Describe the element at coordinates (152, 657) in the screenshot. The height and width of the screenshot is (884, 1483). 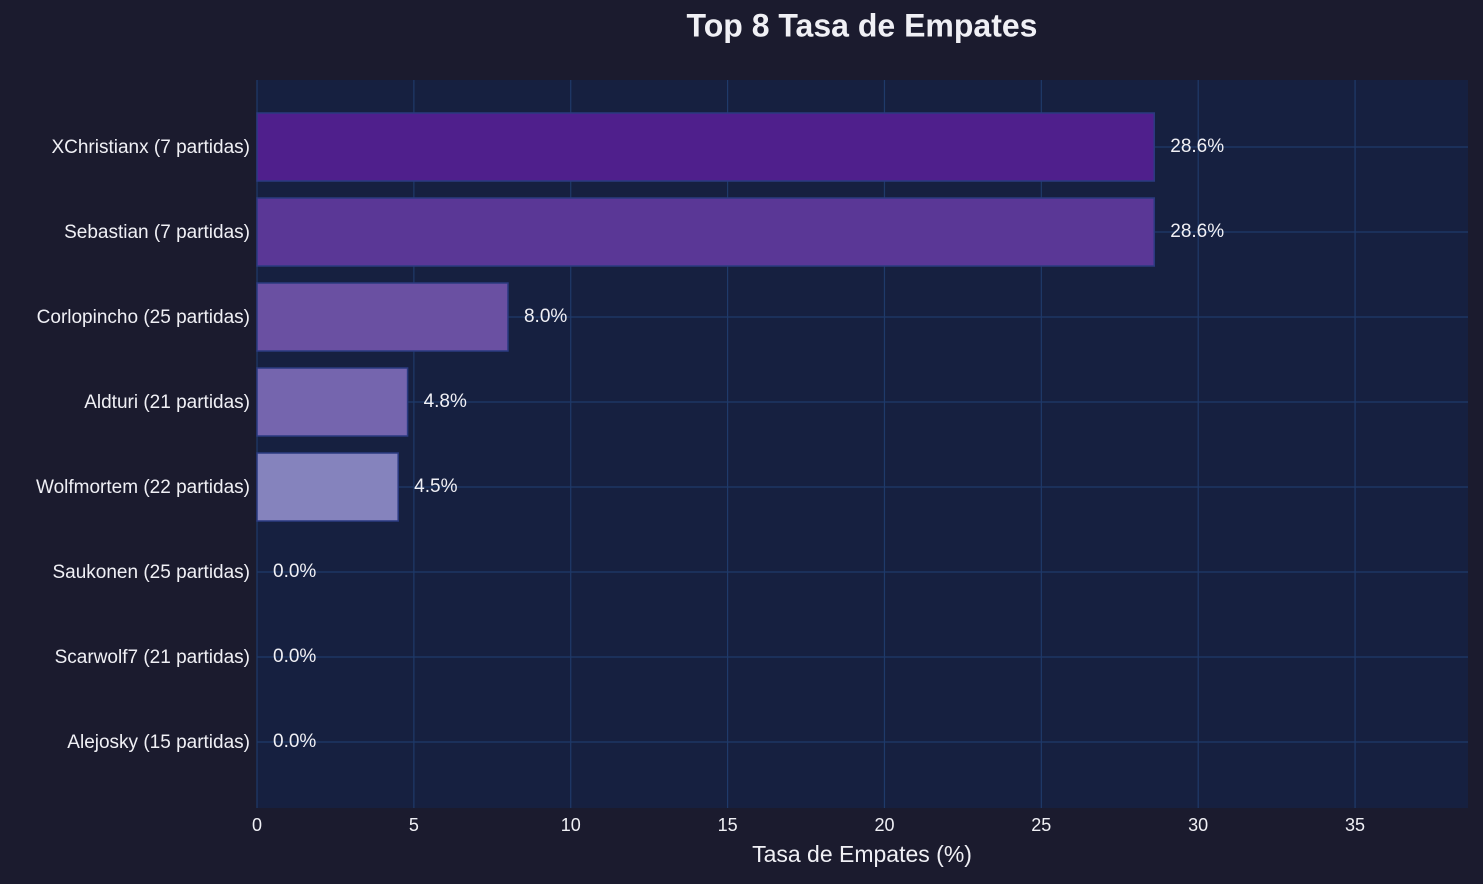
I see `y-tick-label: Scarwolf7 (21 partidas)` at that location.